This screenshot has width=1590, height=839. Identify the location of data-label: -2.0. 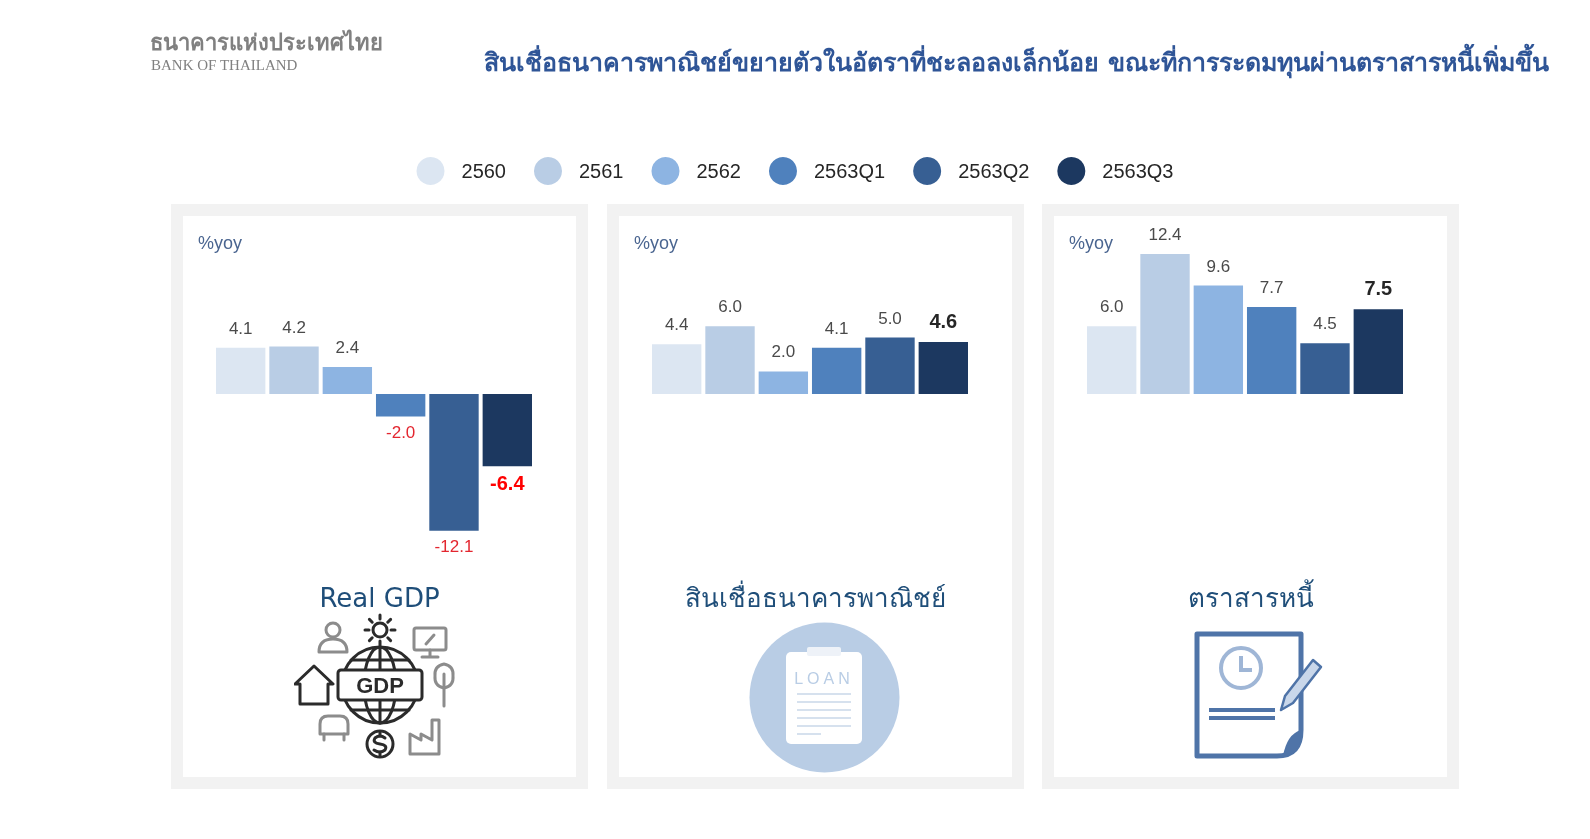
(401, 432).